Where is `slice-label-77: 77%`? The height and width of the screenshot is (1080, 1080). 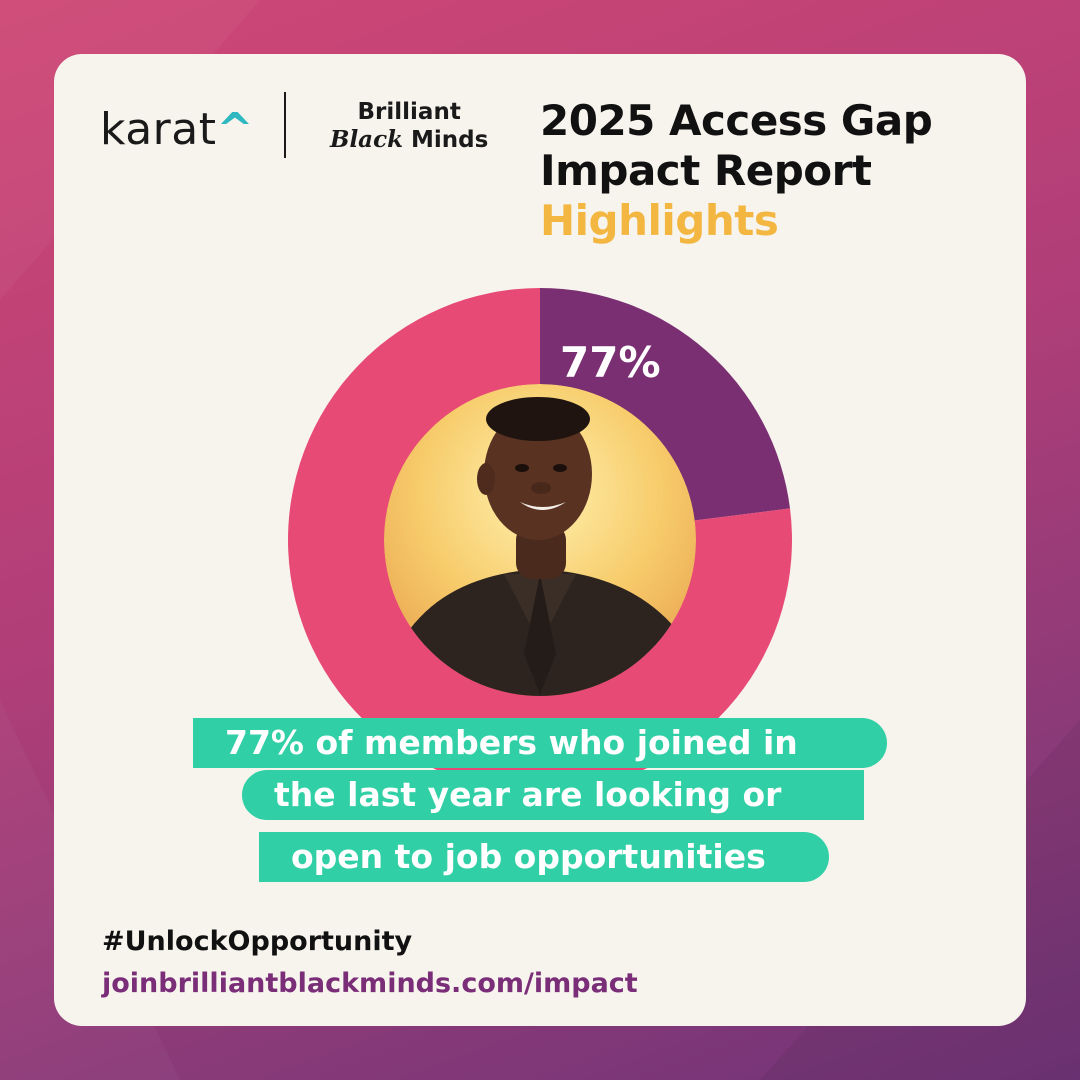 slice-label-77: 77% is located at coordinates (610, 362).